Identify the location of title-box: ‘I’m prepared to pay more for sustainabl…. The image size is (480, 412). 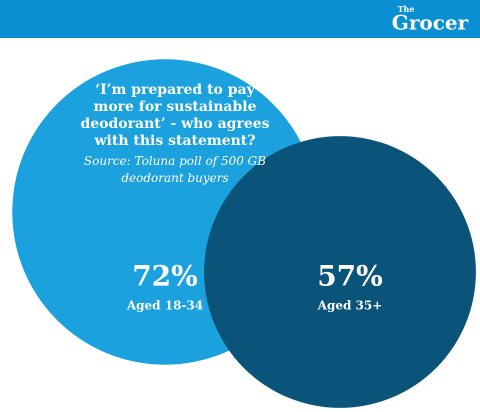
(175, 133).